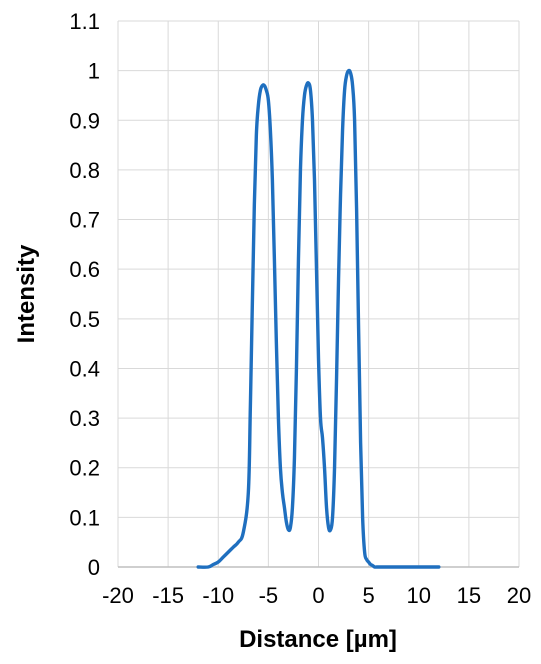 Image resolution: width=541 pixels, height=664 pixels. Describe the element at coordinates (519, 595) in the screenshot. I see `x-tick-label-8: 20` at that location.